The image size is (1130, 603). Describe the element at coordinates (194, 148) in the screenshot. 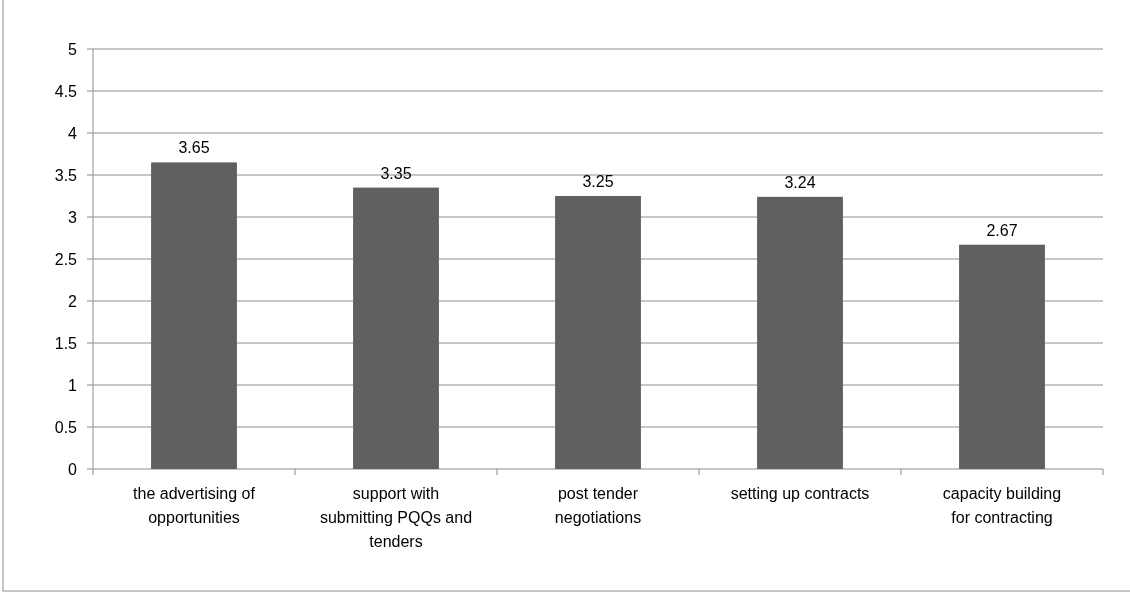

I see `data-label: 3.65` at that location.